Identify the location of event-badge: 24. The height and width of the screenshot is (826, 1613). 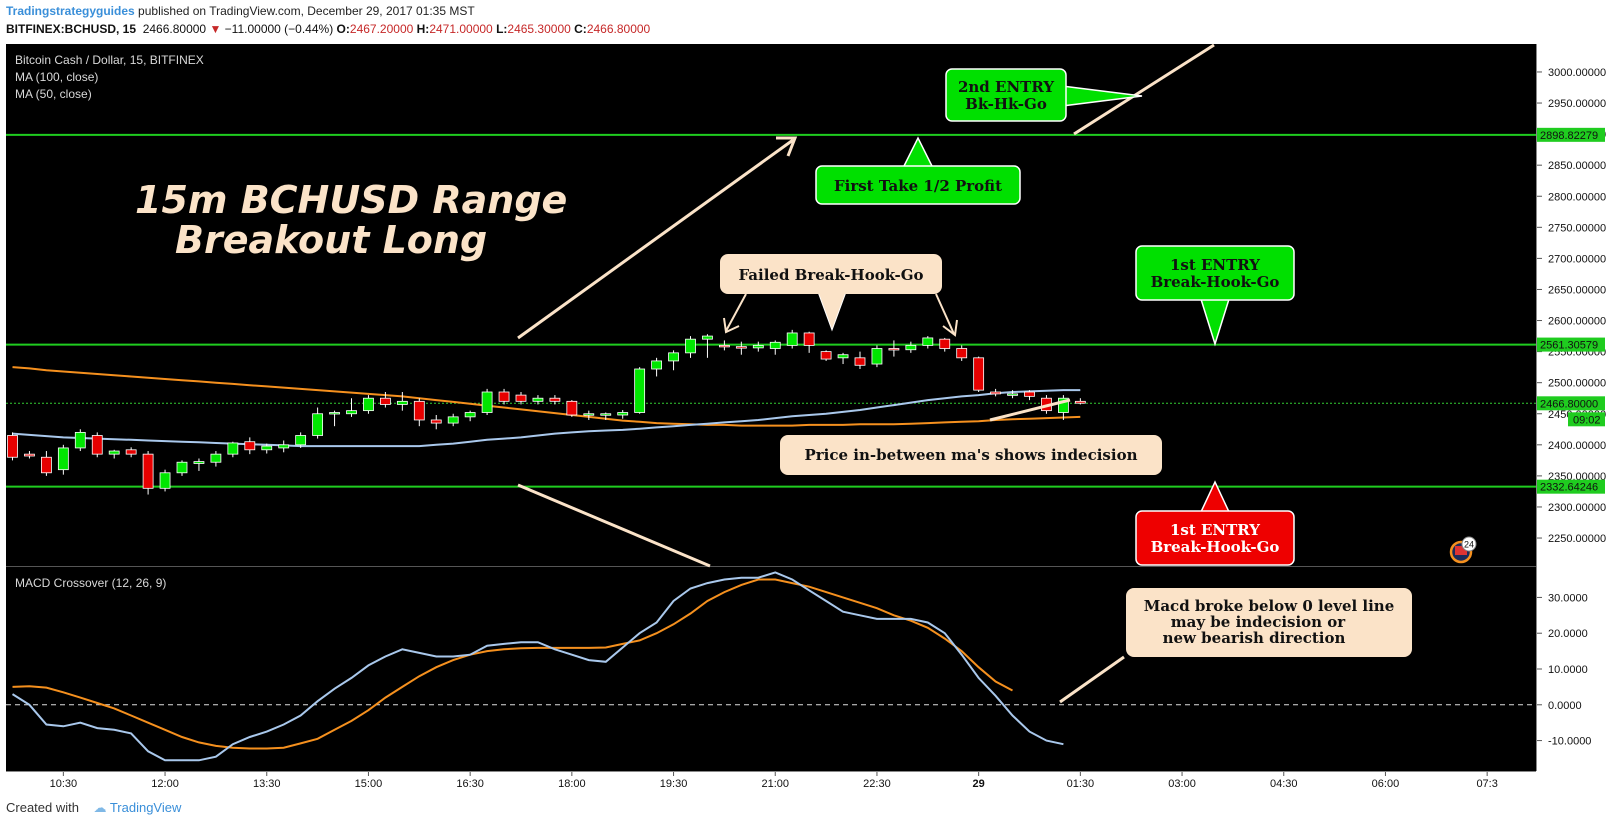
(1463, 550).